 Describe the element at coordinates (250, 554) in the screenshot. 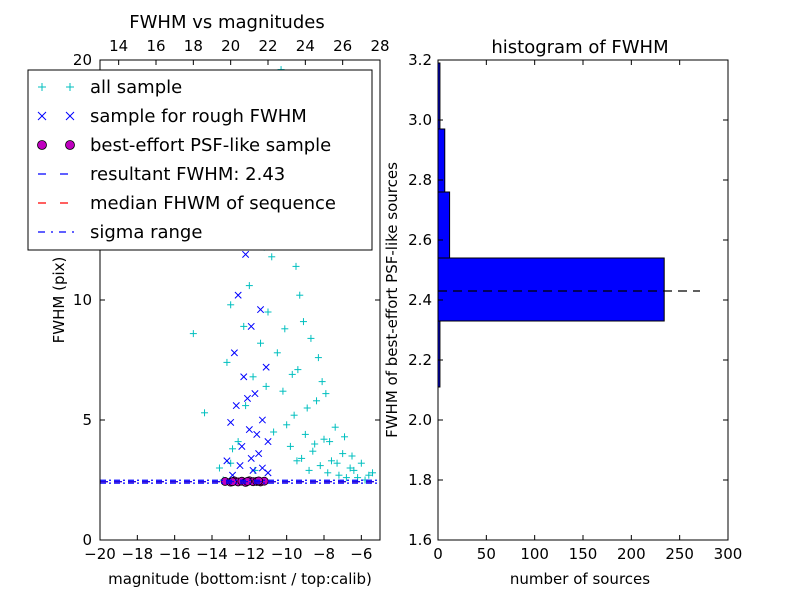

I see `x-tick-label: −12` at that location.